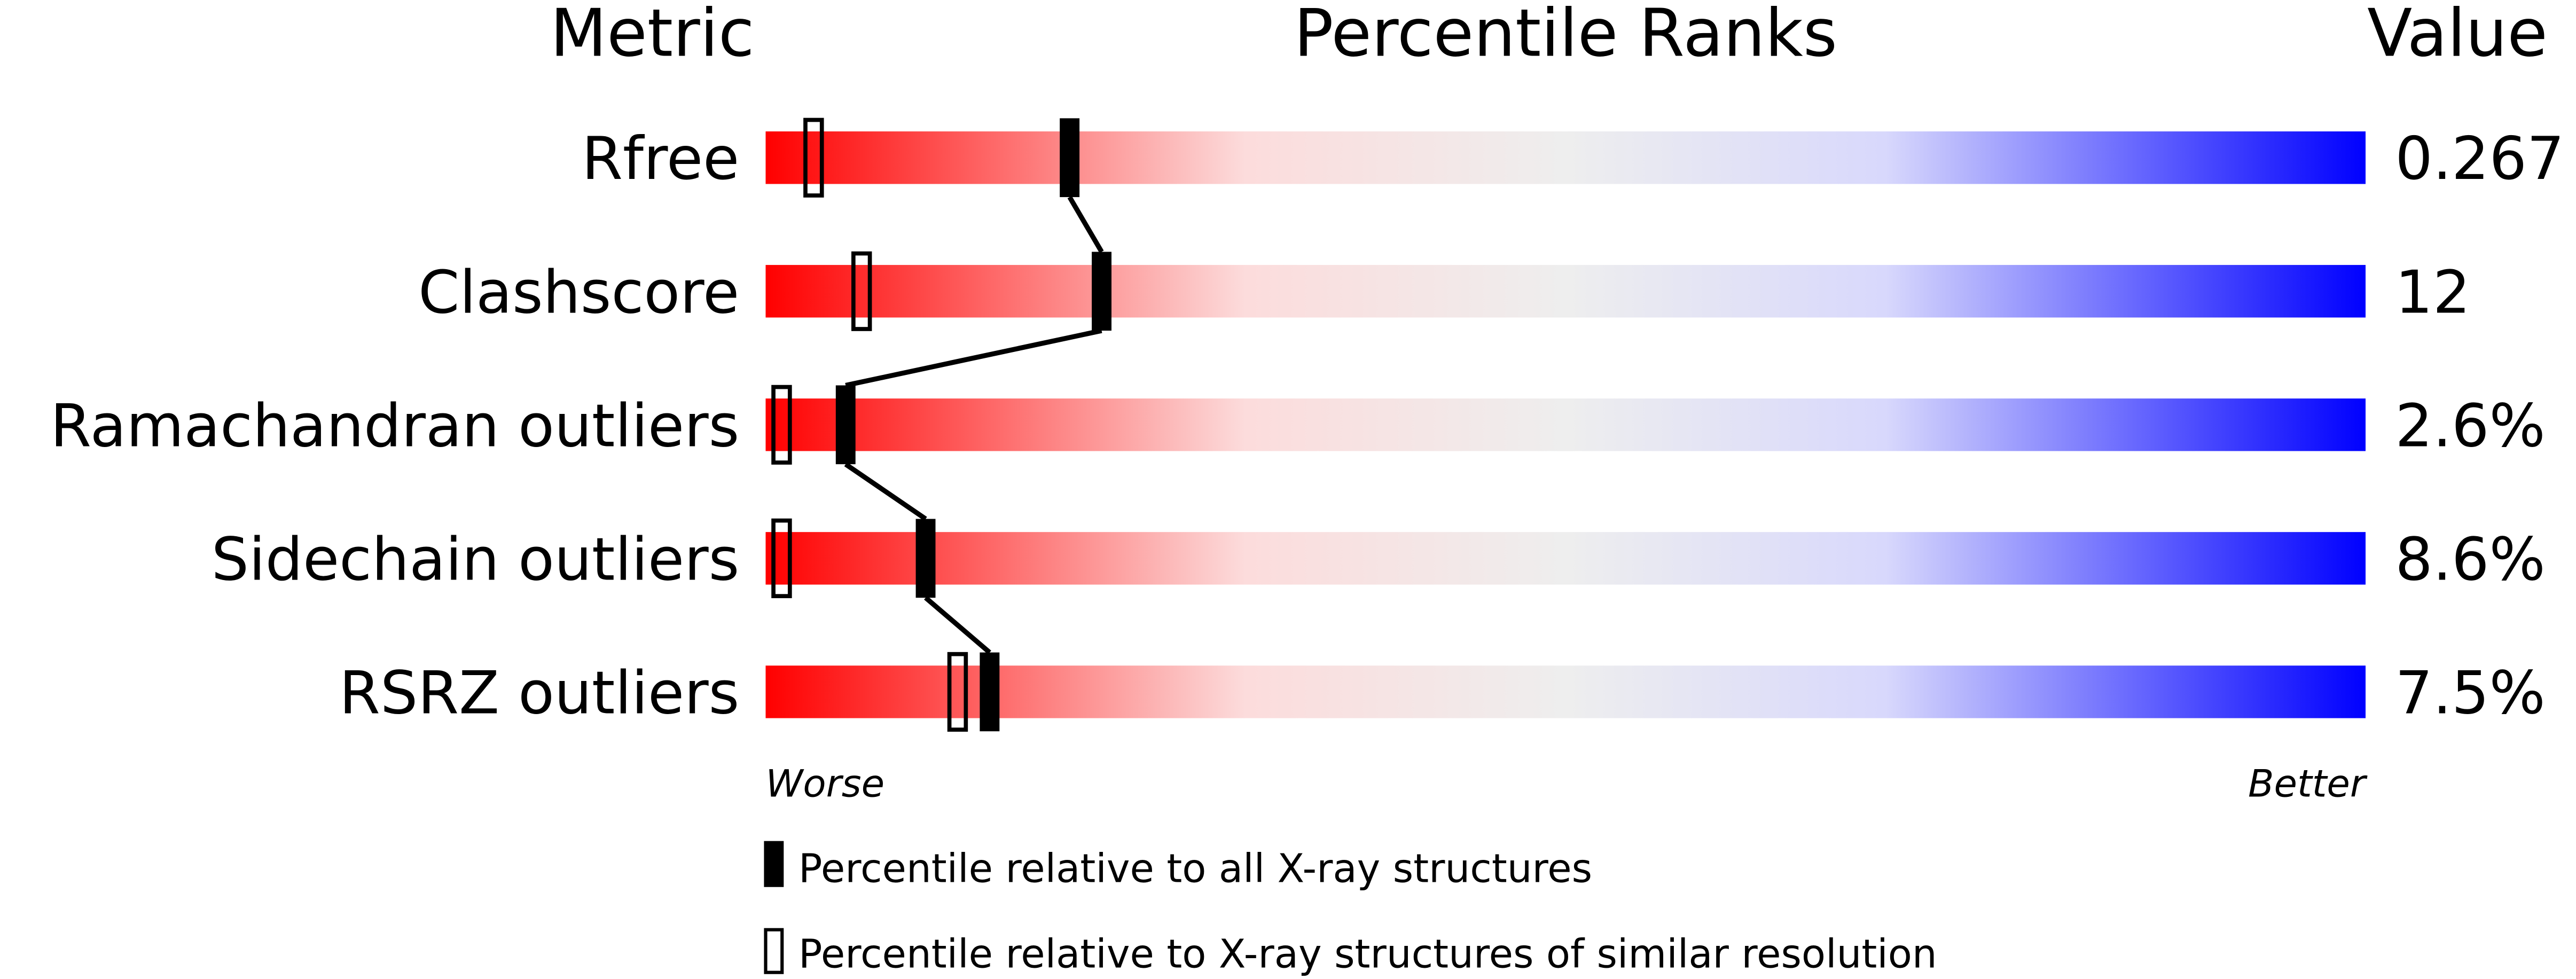 This screenshot has height=979, width=2576. What do you see at coordinates (394, 425) in the screenshot?
I see `metric-label: Ramachandran outliers` at bounding box center [394, 425].